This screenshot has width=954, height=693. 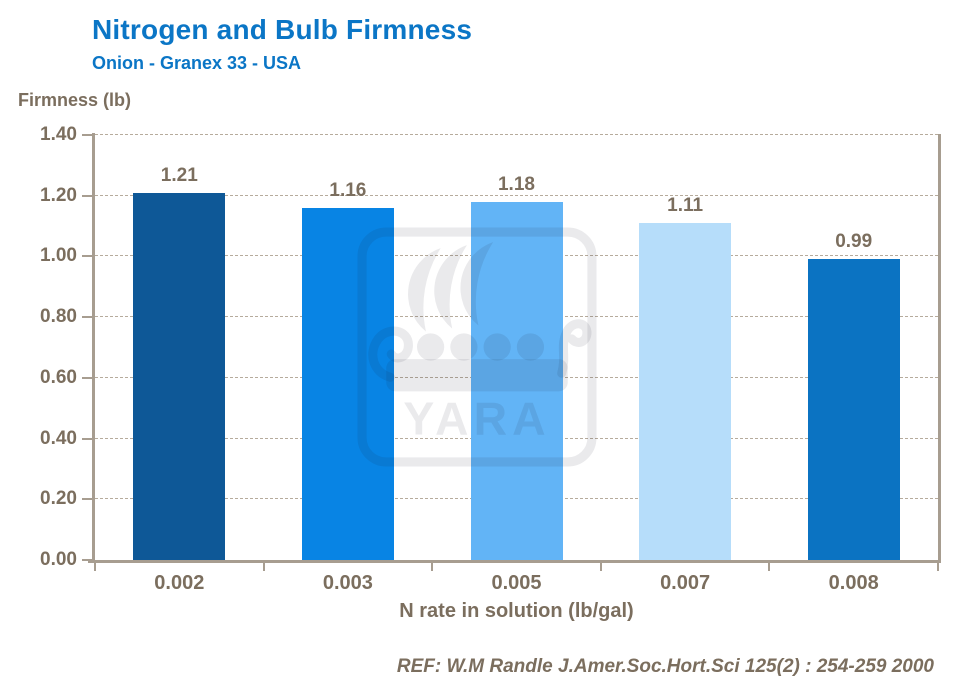 I want to click on x-axis-title: N rate in solution (lb/gal), so click(x=516, y=611).